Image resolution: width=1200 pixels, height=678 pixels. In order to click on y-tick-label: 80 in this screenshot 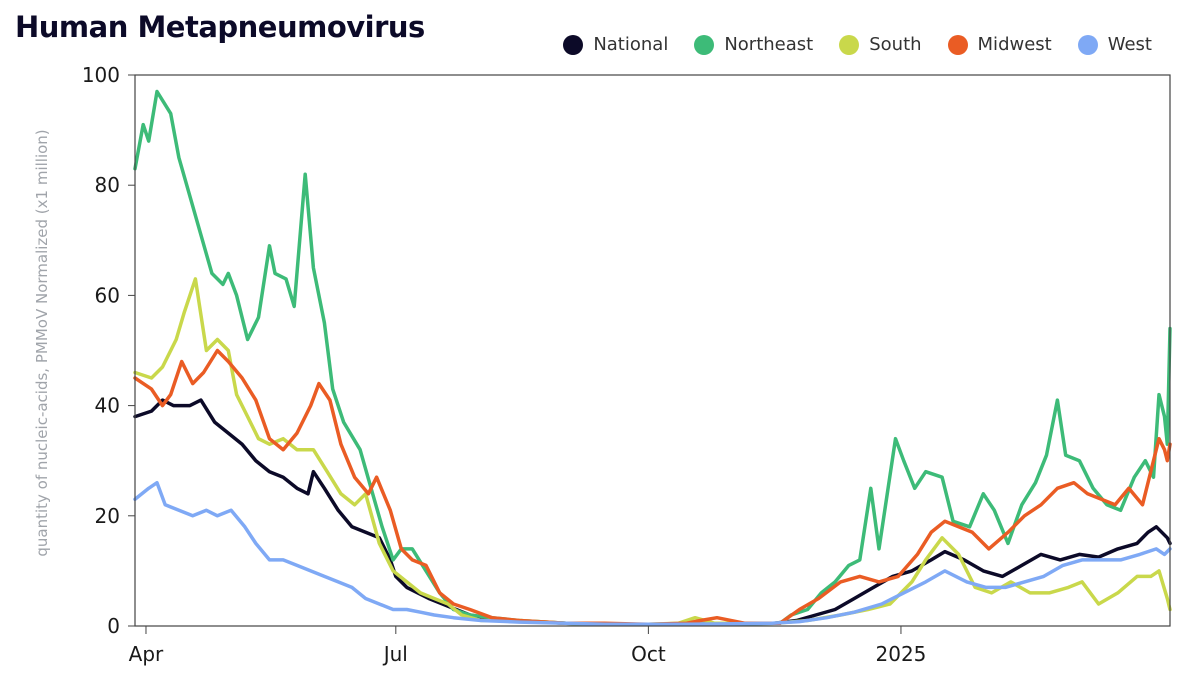, I will do `click(107, 185)`.